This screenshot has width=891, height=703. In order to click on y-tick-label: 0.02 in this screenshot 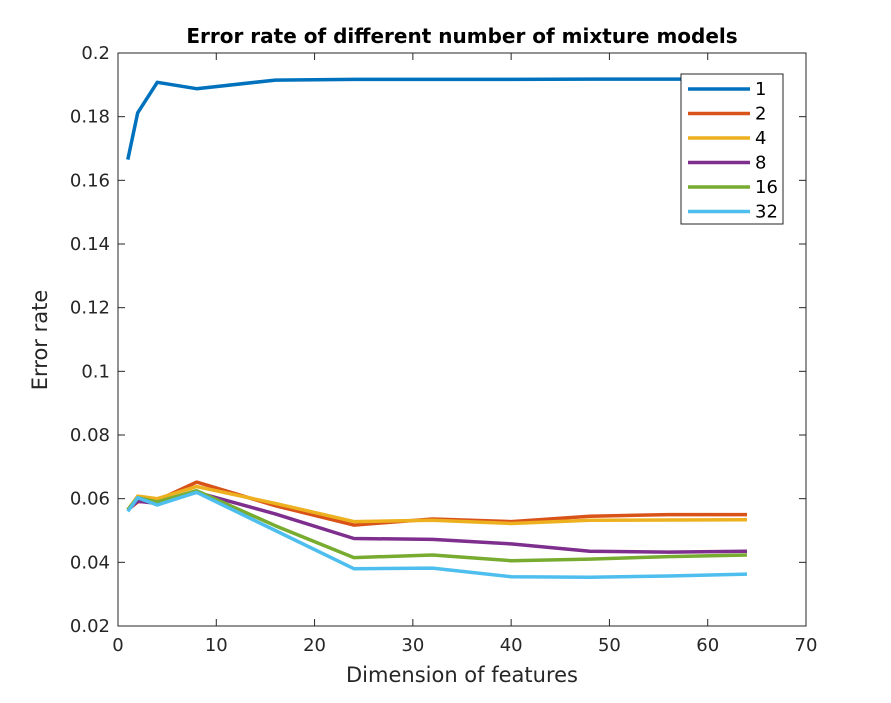, I will do `click(90, 626)`.